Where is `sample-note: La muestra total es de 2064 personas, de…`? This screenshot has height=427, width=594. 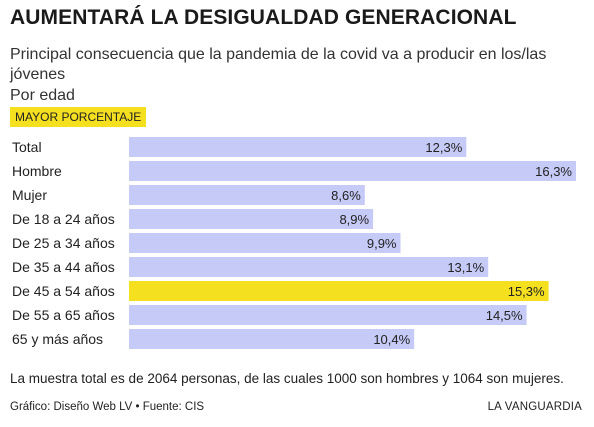 sample-note: La muestra total es de 2064 personas, de… is located at coordinates (287, 378).